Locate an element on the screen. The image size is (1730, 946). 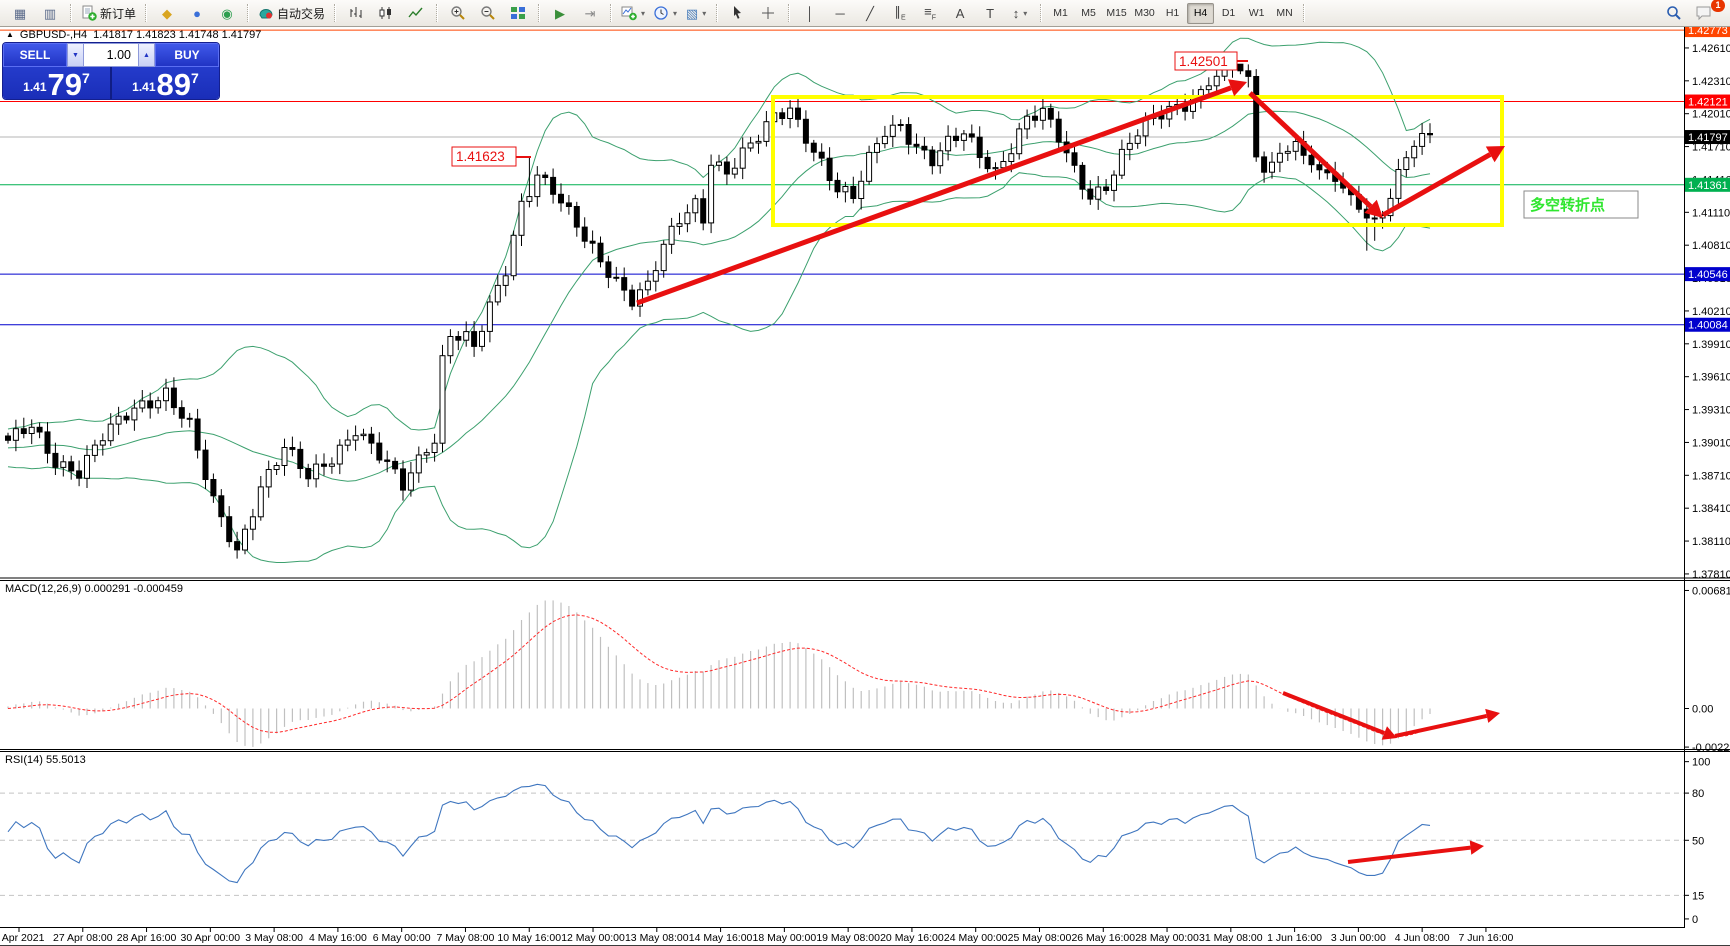
chart-window-icon: ▦ is located at coordinates (20, 13).